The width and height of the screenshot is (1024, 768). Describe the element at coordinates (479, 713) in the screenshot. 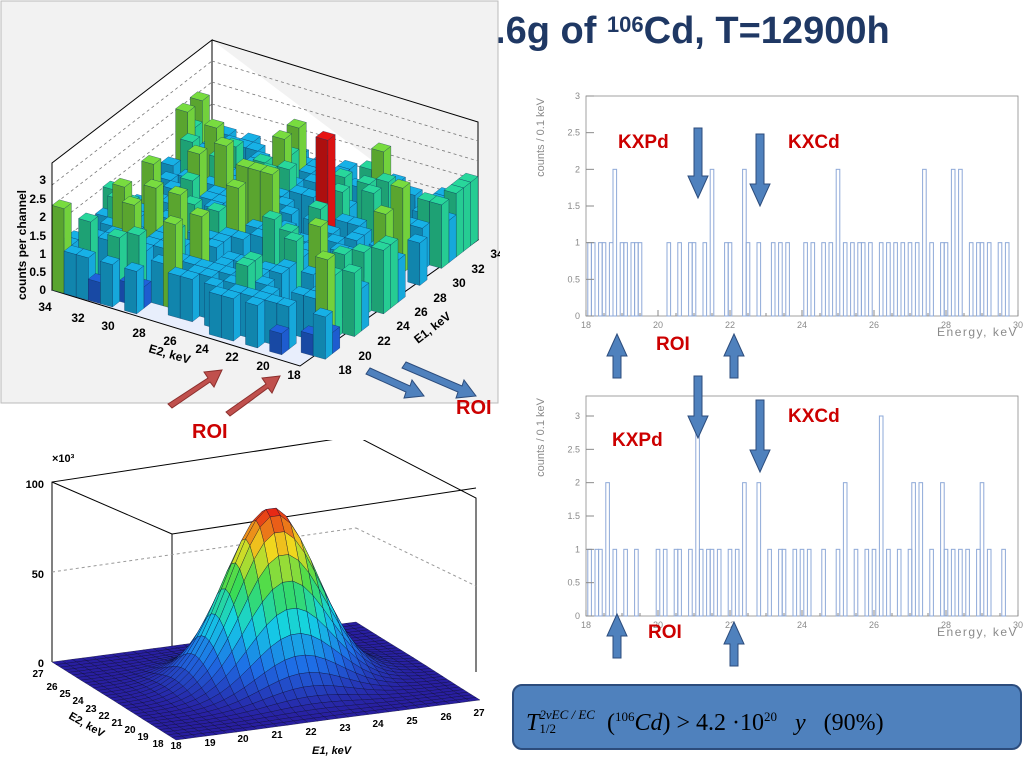

I see `surface-e1-tick: 27` at that location.